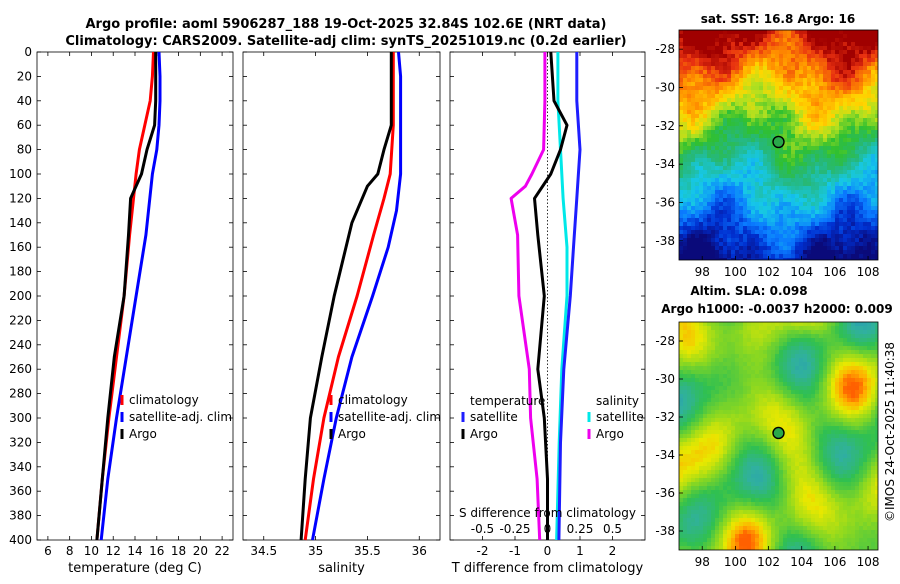 Image resolution: width=900 pixels, height=584 pixels. I want to click on difference-x-tick-label: 2, so click(613, 551).